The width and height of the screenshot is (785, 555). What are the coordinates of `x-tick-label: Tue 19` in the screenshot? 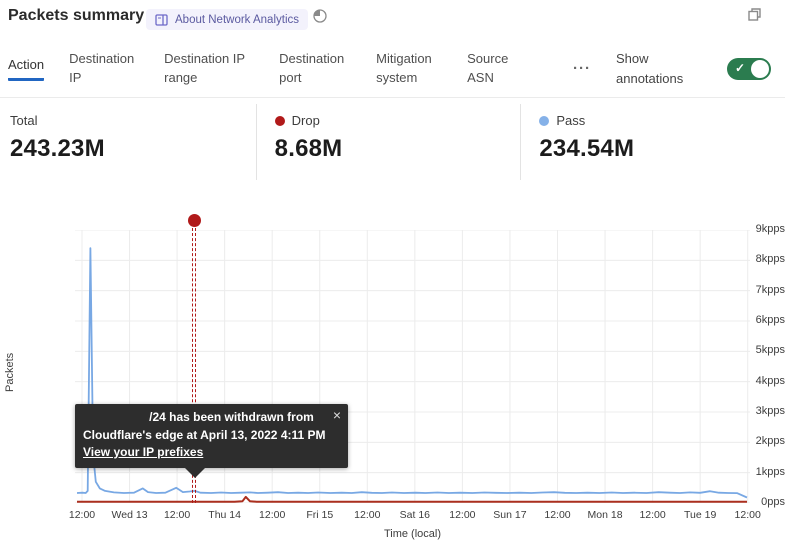 It's located at (700, 515).